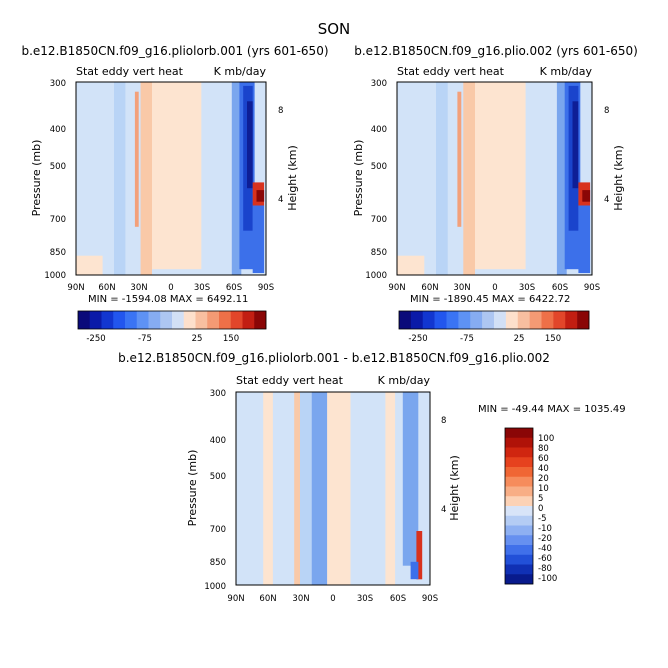 This screenshot has height=668, width=668. Describe the element at coordinates (430, 599) in the screenshot. I see `panel-3-xtick-90s: 90S` at that location.